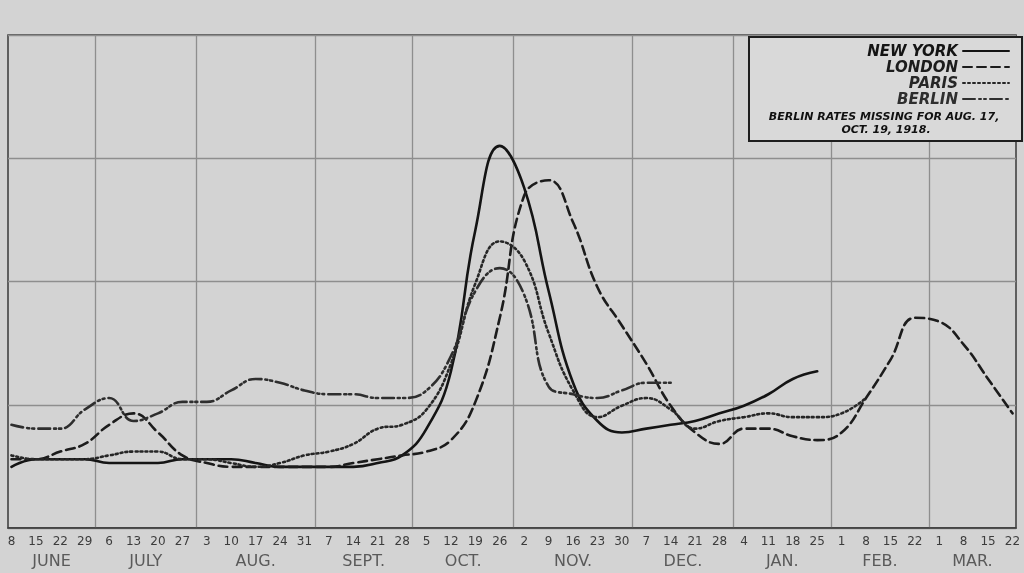  What do you see at coordinates (158, 541) in the screenshot?
I see `x-tick-label: 20` at bounding box center [158, 541].